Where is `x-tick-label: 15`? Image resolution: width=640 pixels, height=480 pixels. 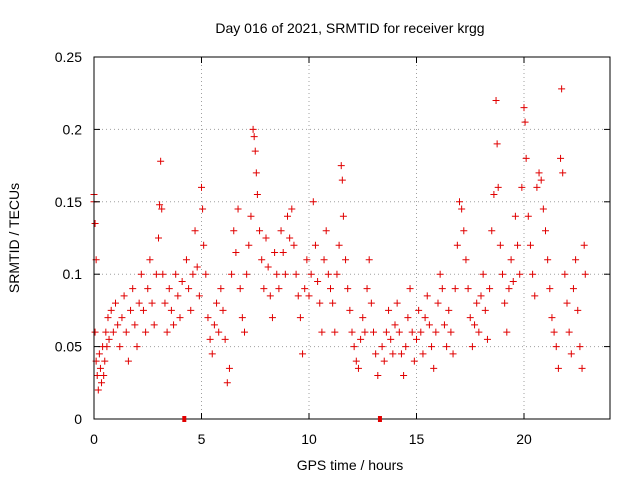 x-tick-label: 15 is located at coordinates (417, 439).